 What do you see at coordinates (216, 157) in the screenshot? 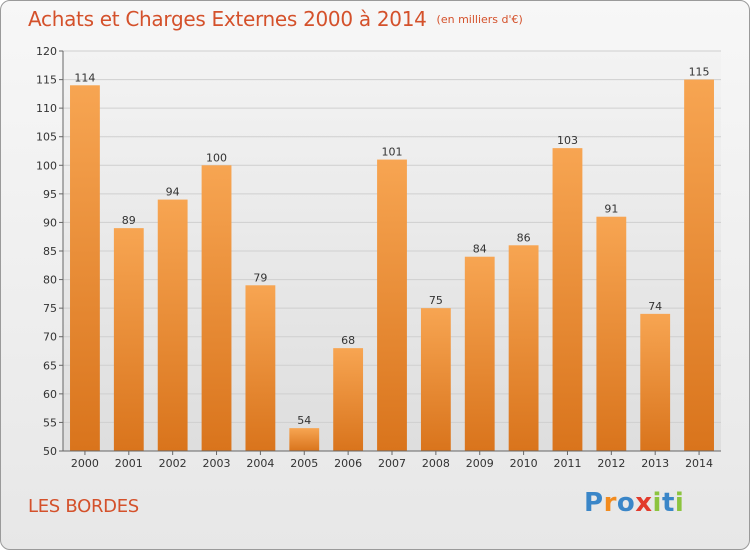
I see `bar-value-label: 100` at bounding box center [216, 157].